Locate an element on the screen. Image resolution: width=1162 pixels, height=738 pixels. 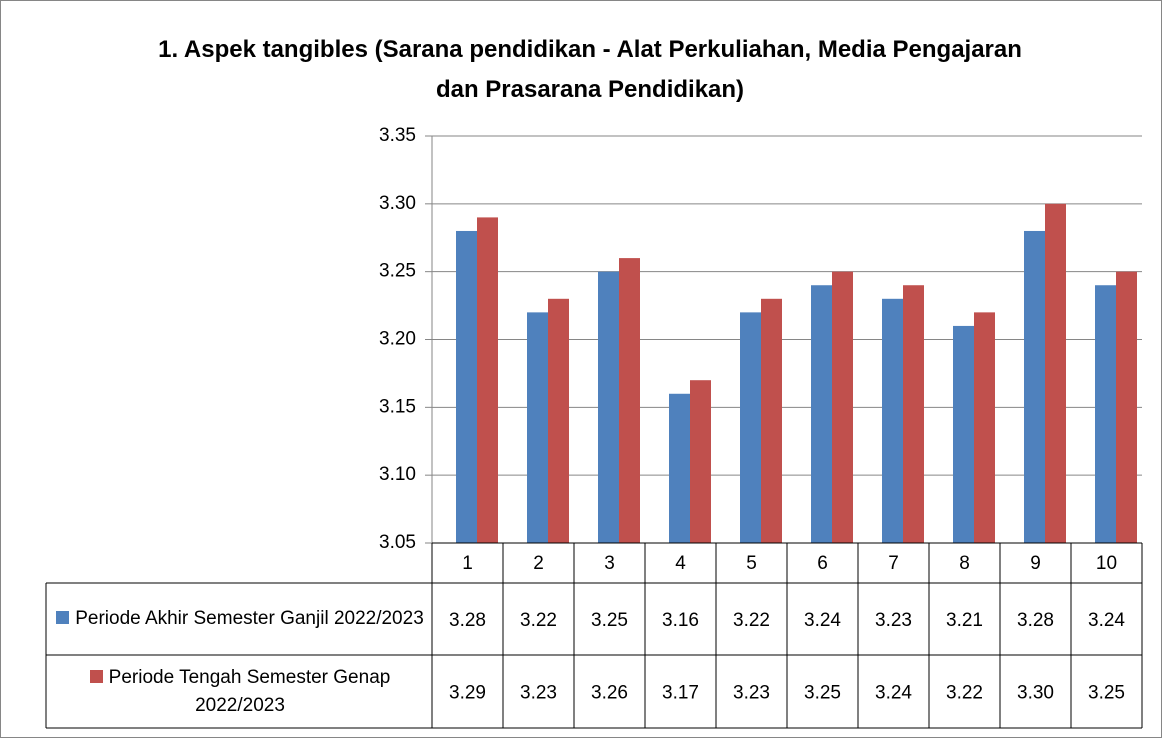
legend-label: Periode Tengah Semester Genap 2022/2023 is located at coordinates (249, 691).